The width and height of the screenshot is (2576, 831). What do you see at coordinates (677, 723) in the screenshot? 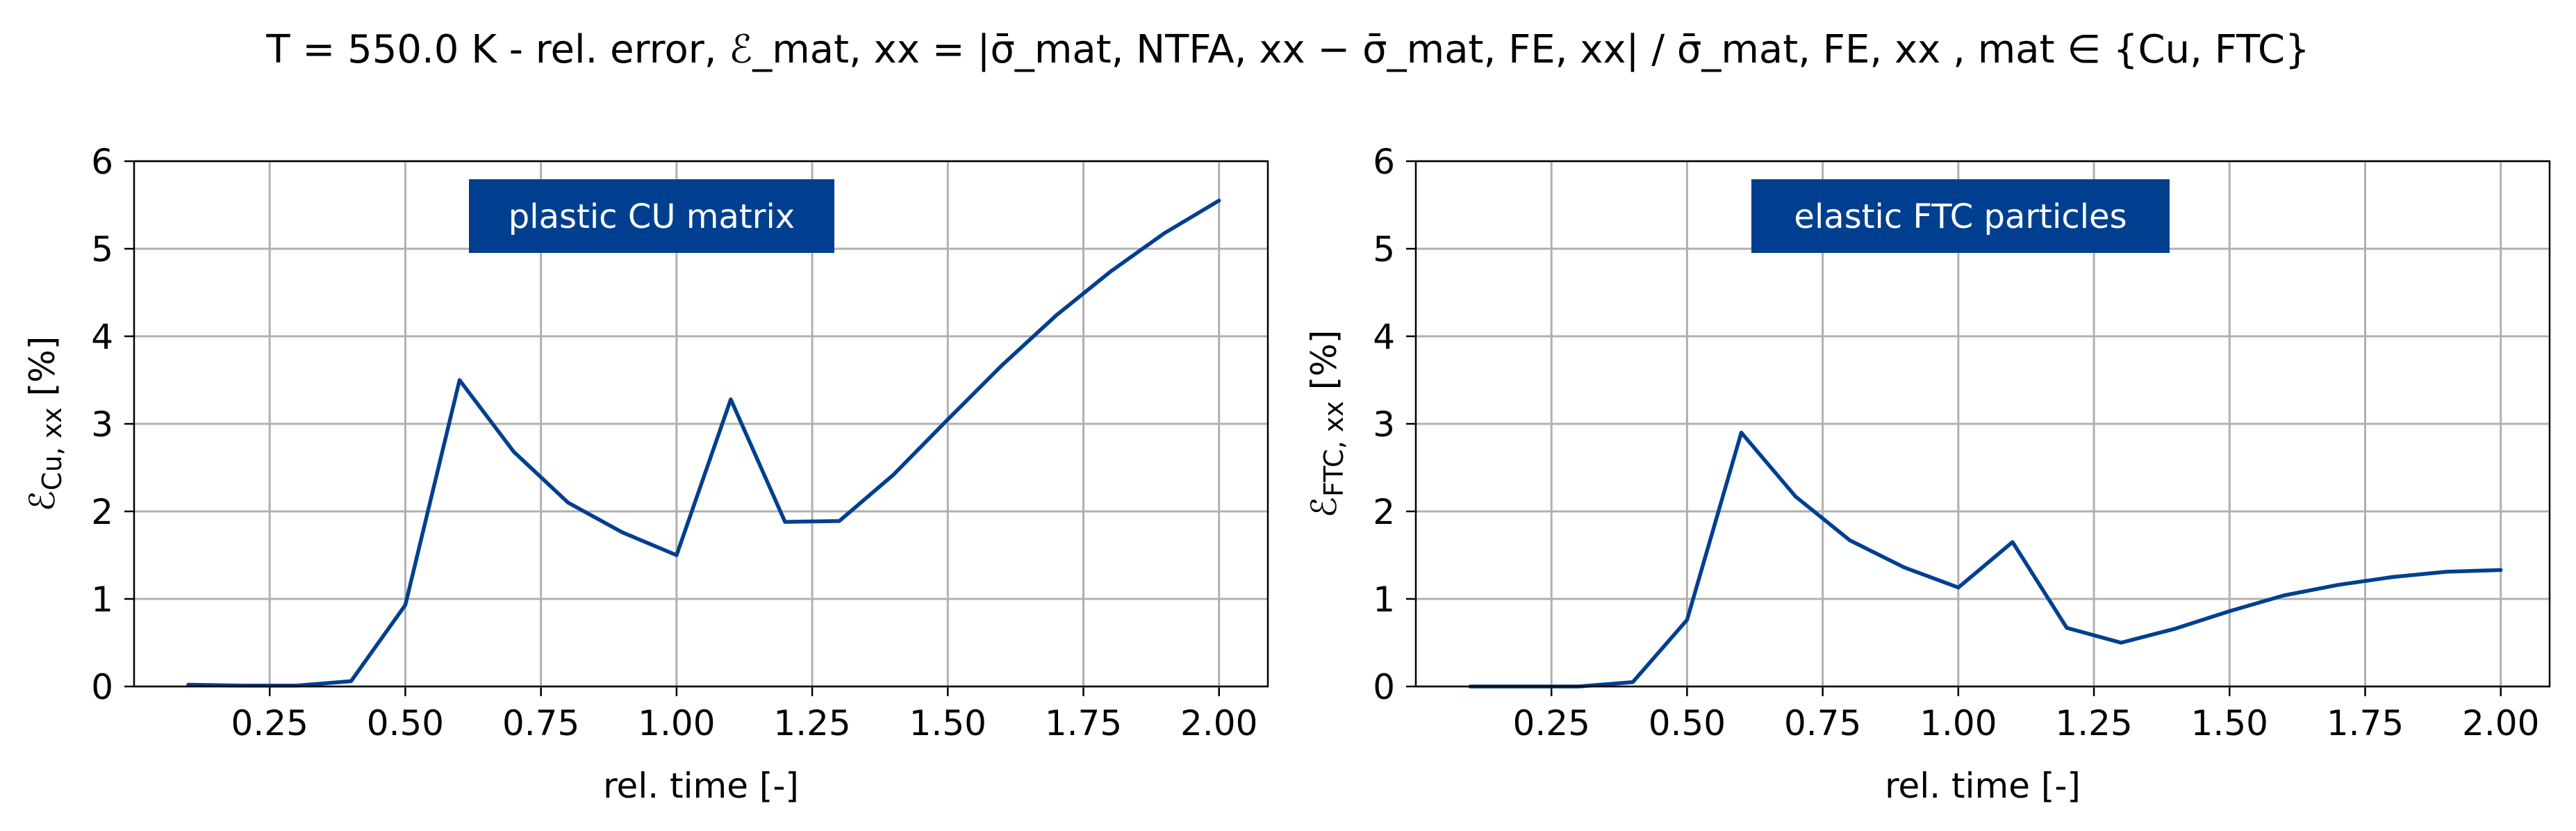
I see `left-x-tick-label: 1.00` at bounding box center [677, 723].